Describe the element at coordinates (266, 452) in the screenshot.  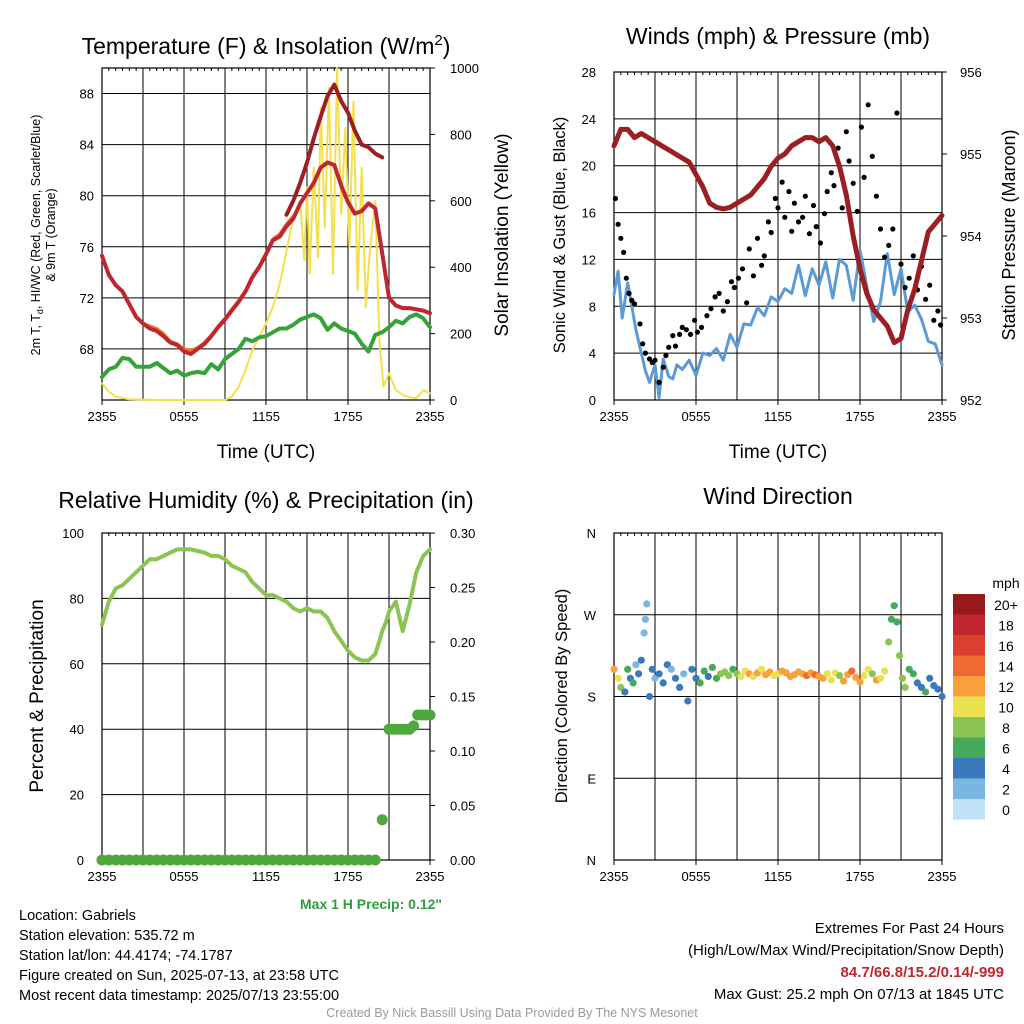
I see `temperature-x-axis-label: Time (UTC)` at that location.